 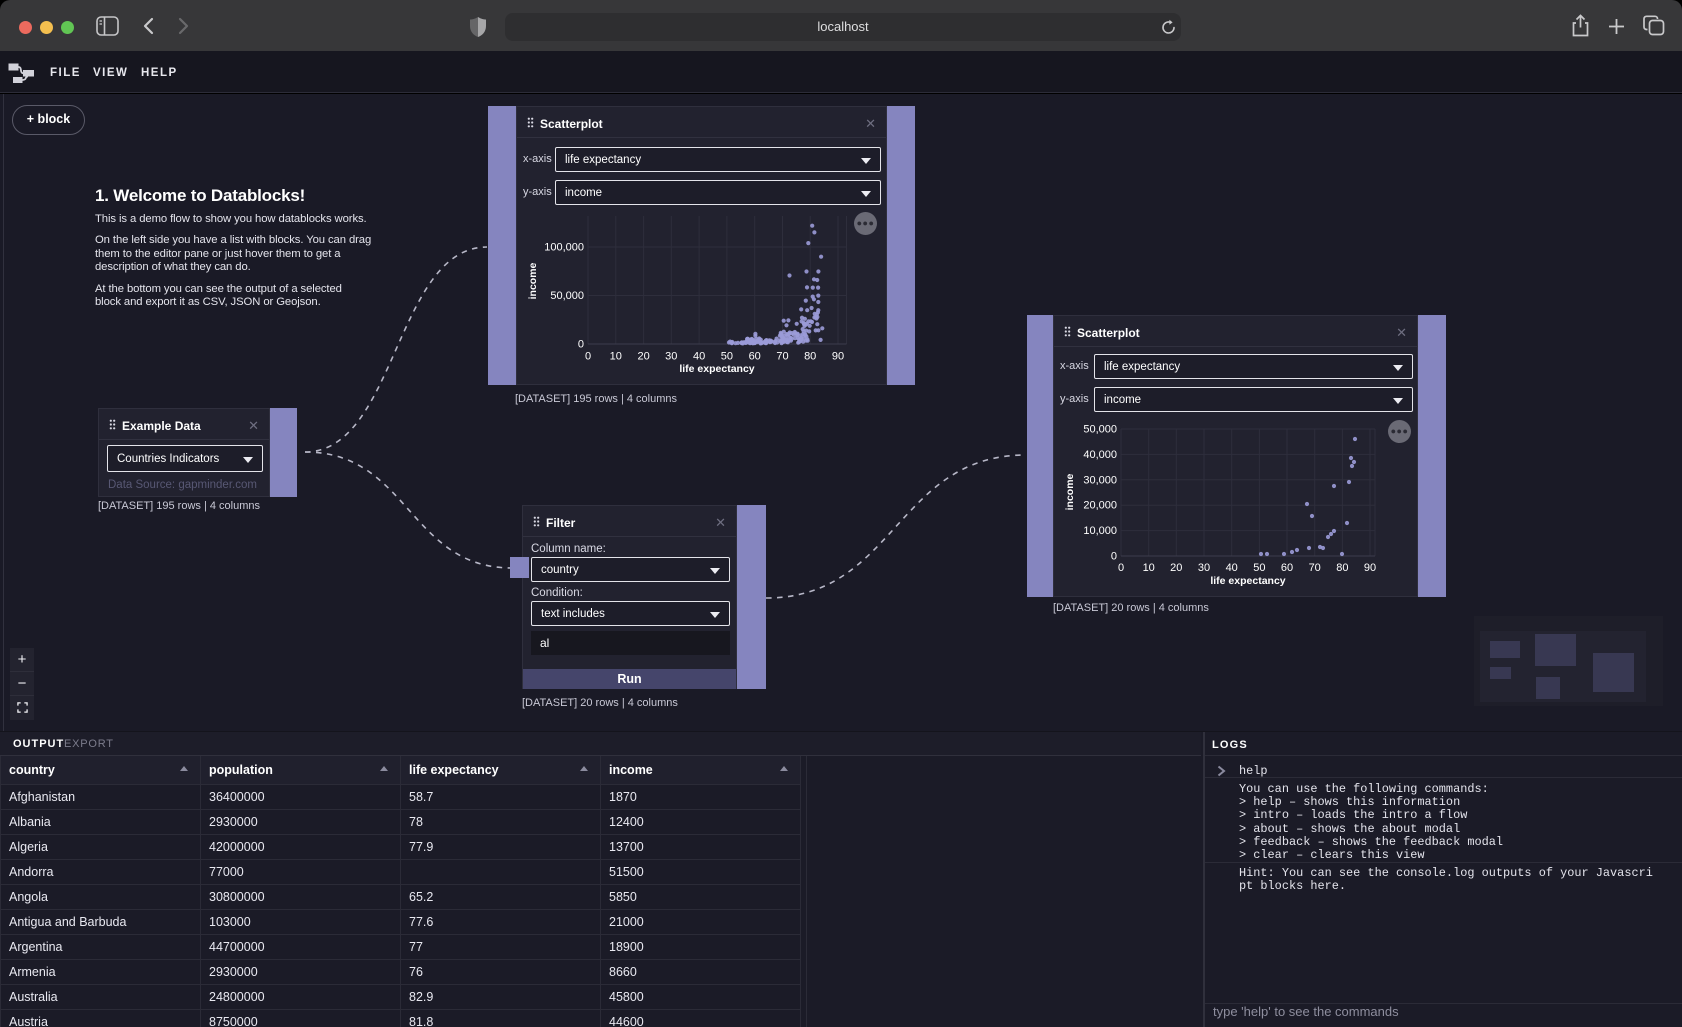 I want to click on svg-text: 40,000, so click(x=1100, y=455).